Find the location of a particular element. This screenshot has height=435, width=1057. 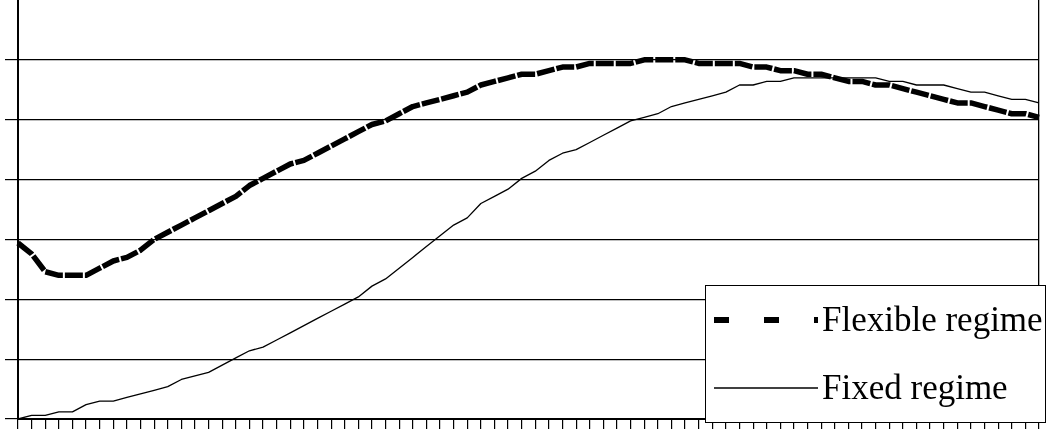

legend-label: Fixed regime is located at coordinates (915, 388).